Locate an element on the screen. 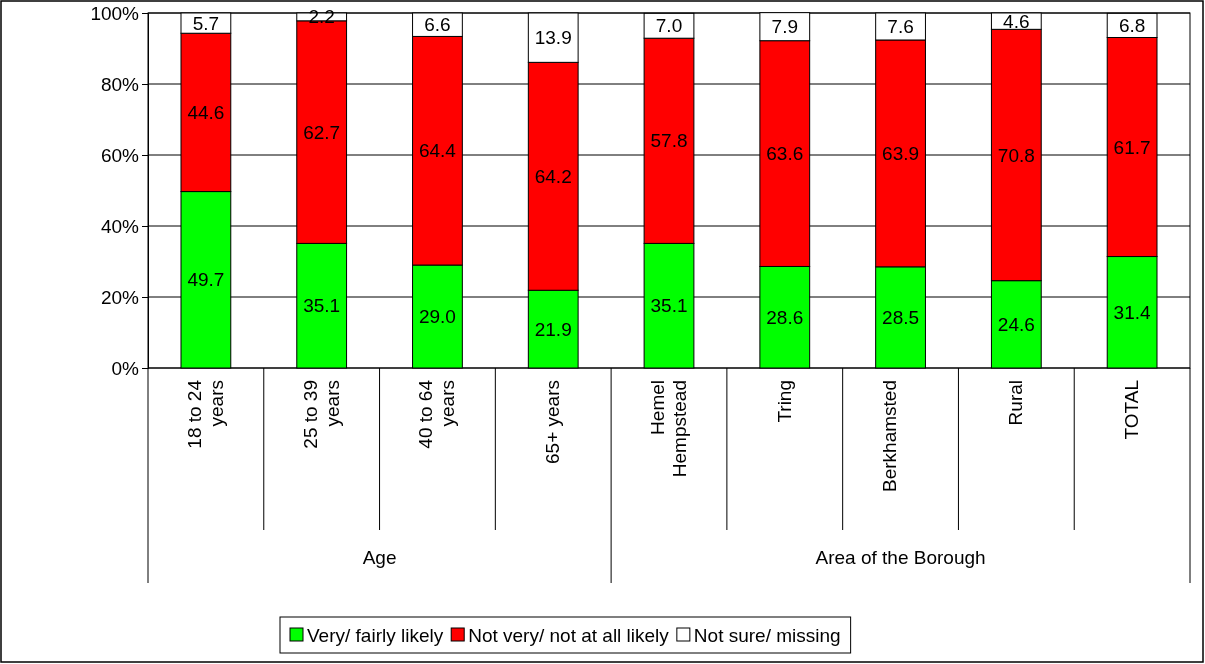 The height and width of the screenshot is (664, 1205). y-tick-label: 20% is located at coordinates (120, 297).